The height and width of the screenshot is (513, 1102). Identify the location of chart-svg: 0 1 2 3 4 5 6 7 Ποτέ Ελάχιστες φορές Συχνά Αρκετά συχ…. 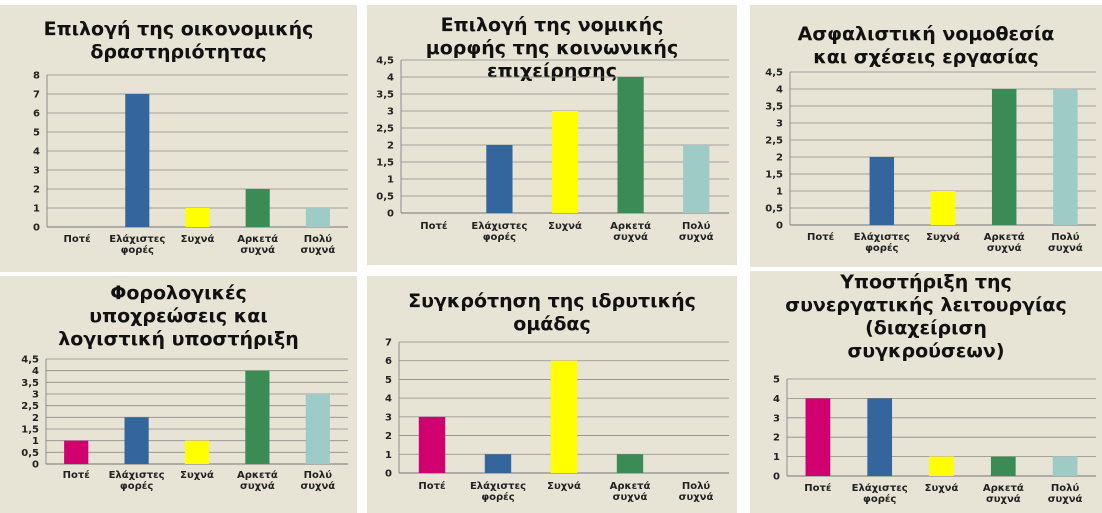
(557, 420).